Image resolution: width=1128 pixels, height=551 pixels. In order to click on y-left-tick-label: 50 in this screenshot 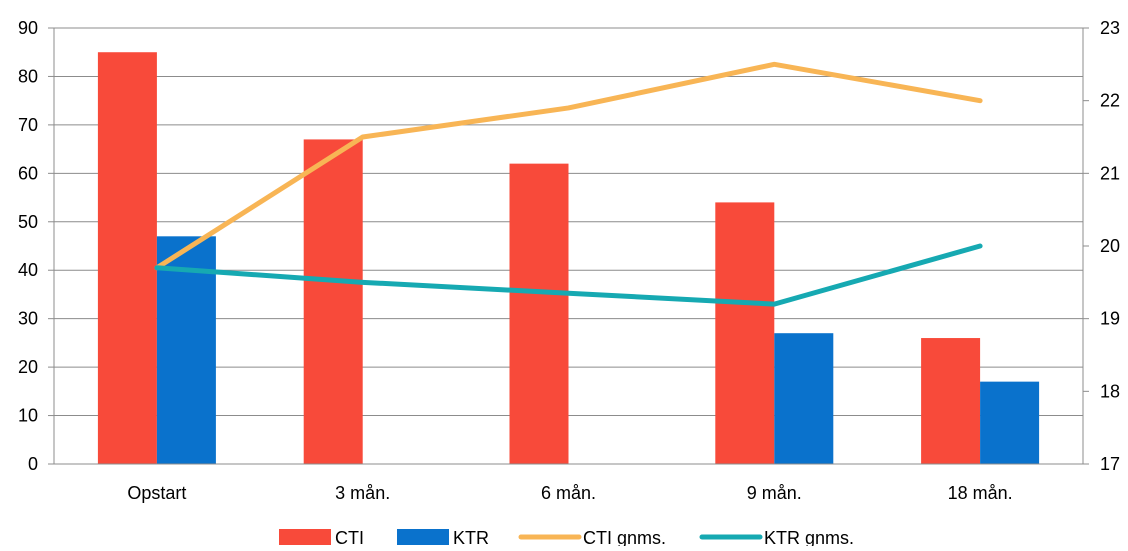, I will do `click(28, 222)`.